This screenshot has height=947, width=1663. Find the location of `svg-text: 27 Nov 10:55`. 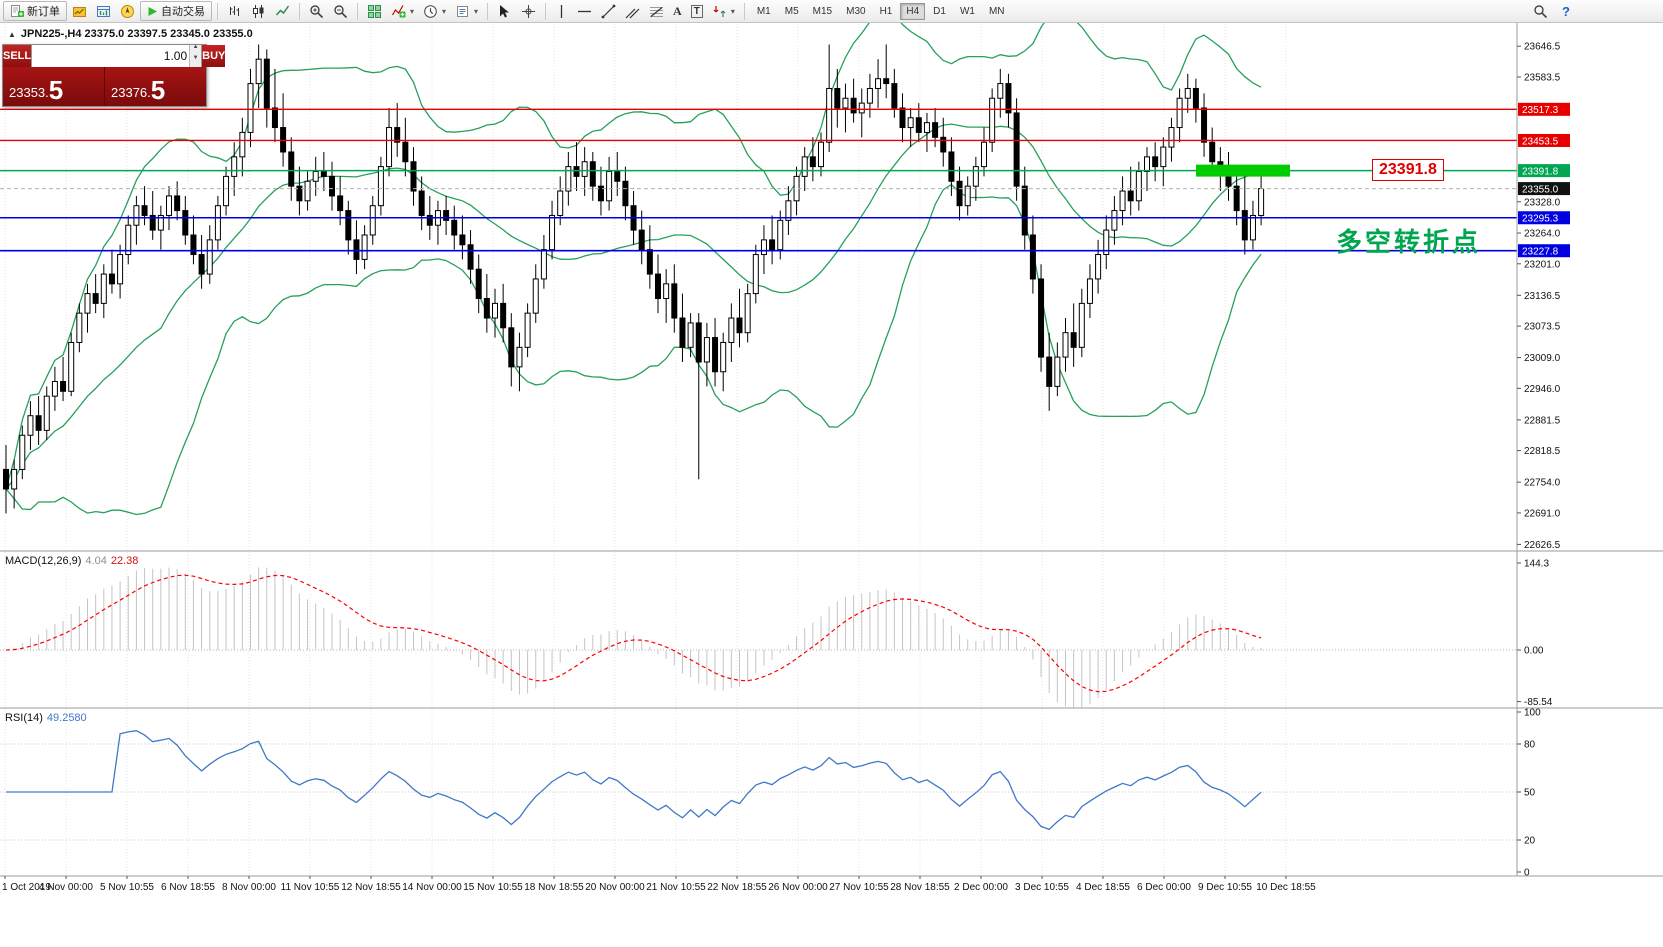

svg-text: 27 Nov 10:55 is located at coordinates (859, 887).